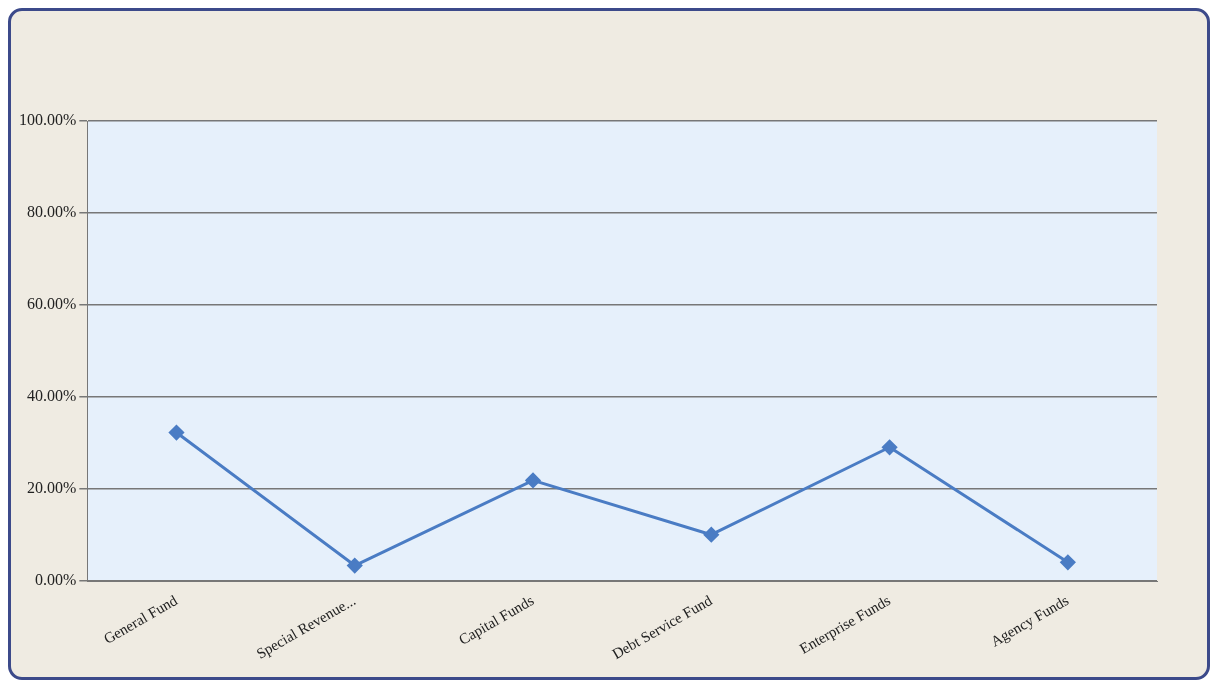 The height and width of the screenshot is (692, 1220). Describe the element at coordinates (48, 120) in the screenshot. I see `y-tick-label: 100.00%` at that location.